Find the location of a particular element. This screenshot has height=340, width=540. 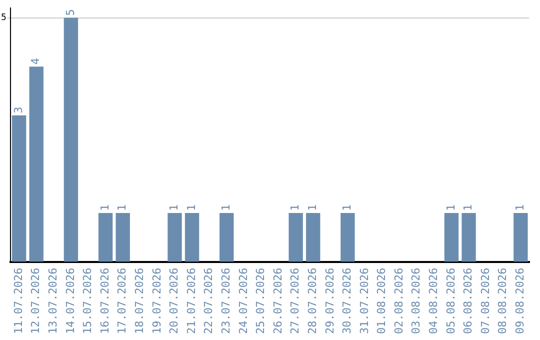

x-tick-label: 02.08.2026 is located at coordinates (399, 301).